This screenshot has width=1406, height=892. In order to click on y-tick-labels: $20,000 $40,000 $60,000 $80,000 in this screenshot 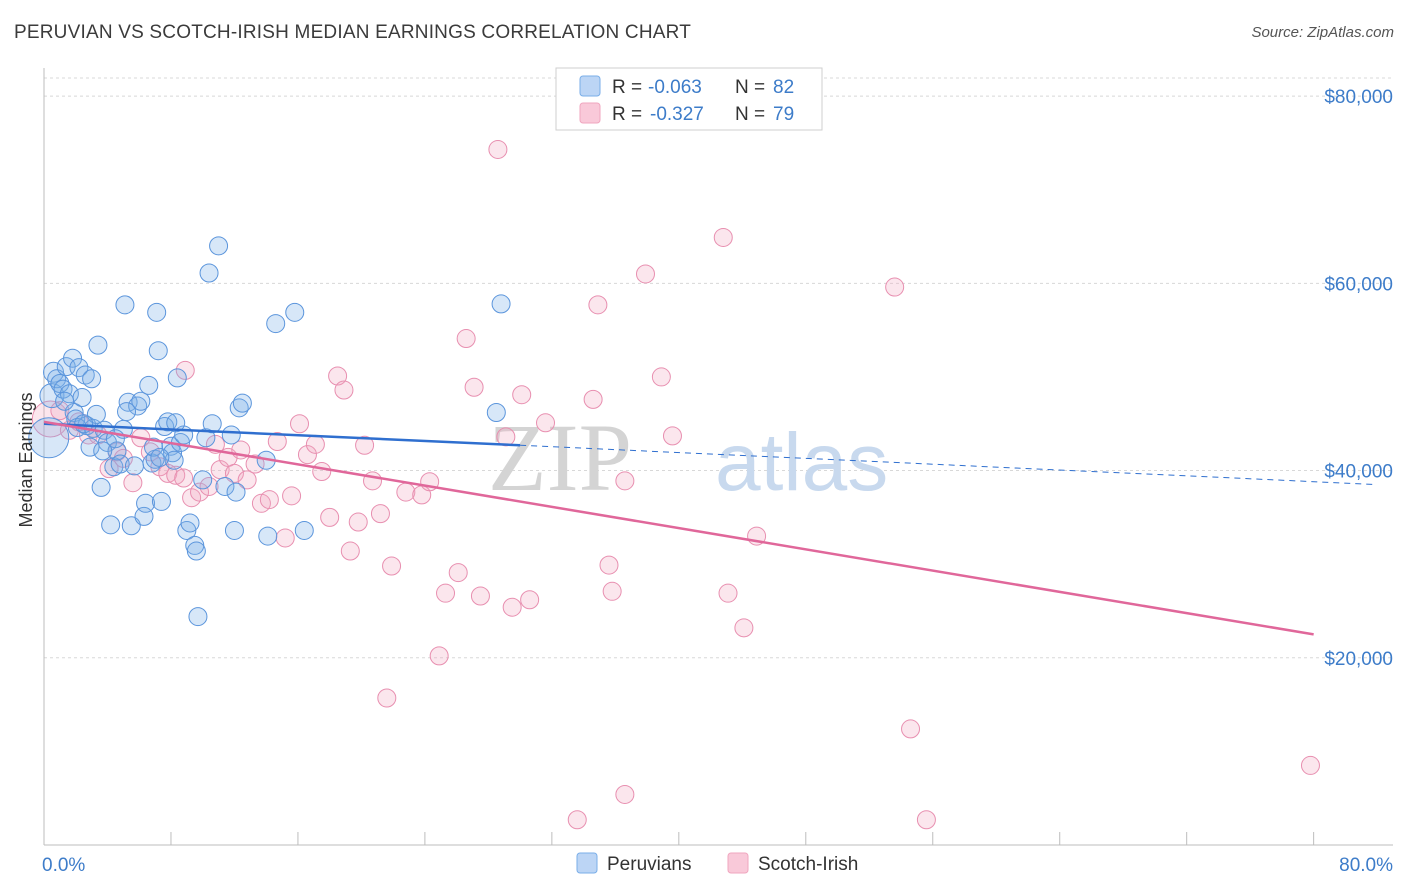, I will do `click(1358, 378)`.